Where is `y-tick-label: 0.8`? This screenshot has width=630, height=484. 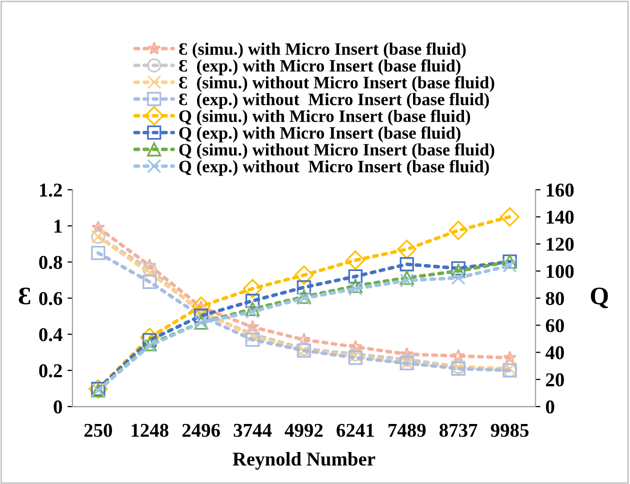 y-tick-label: 0.8 is located at coordinates (50, 263).